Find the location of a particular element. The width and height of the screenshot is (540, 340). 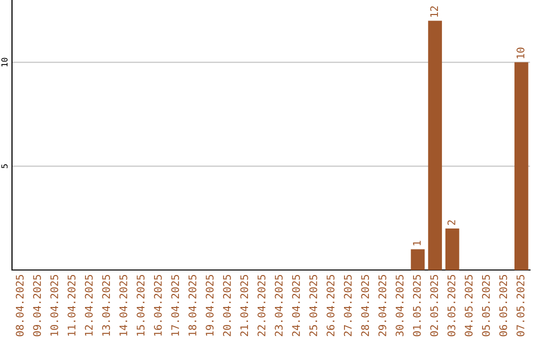

data-label: 12 is located at coordinates (434, 11).